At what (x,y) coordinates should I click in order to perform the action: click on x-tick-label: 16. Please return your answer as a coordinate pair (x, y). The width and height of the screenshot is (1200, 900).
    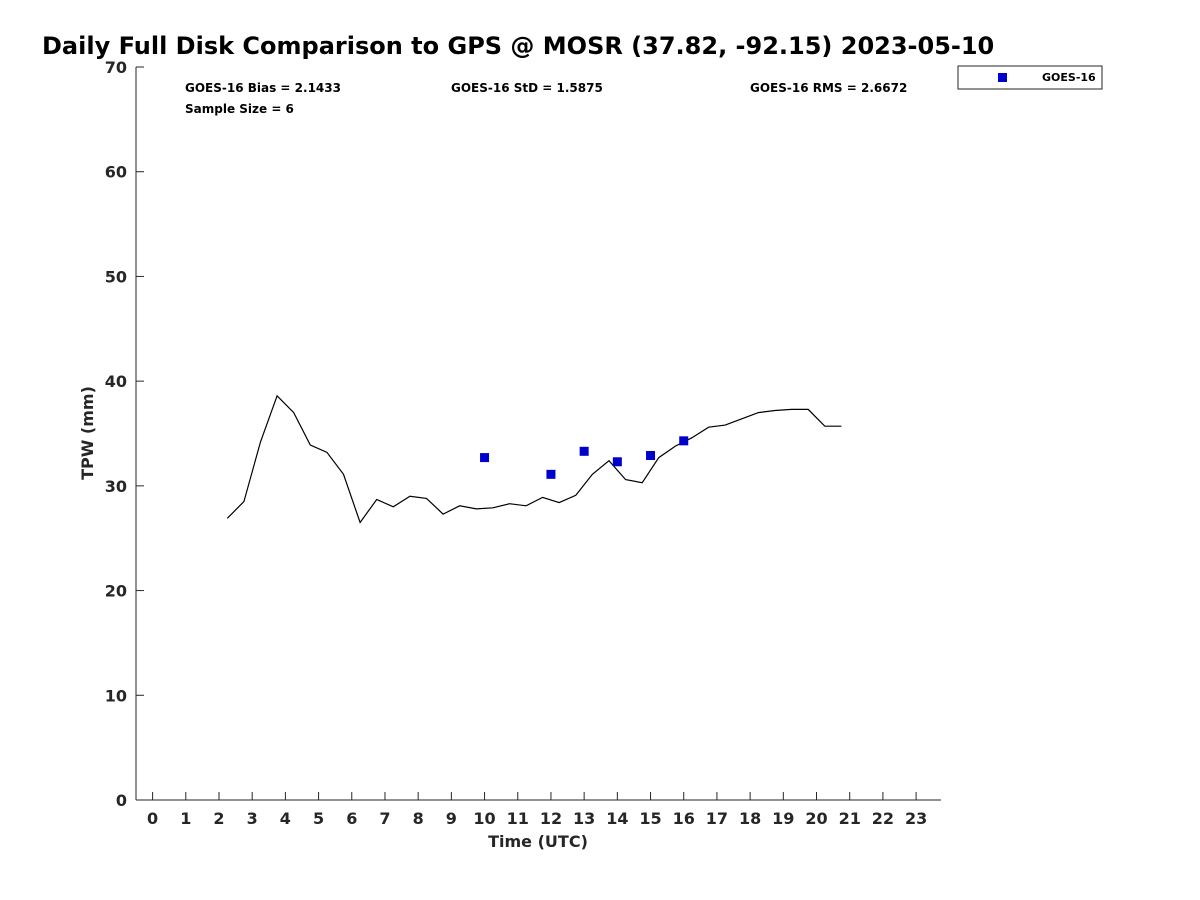
    Looking at the image, I should click on (684, 818).